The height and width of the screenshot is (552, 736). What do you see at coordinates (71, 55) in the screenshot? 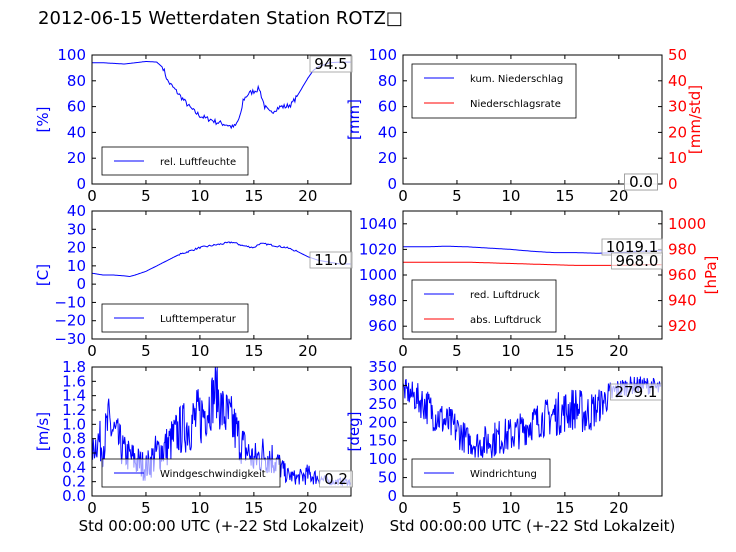
I see `y-tick-label: 100` at bounding box center [71, 55].